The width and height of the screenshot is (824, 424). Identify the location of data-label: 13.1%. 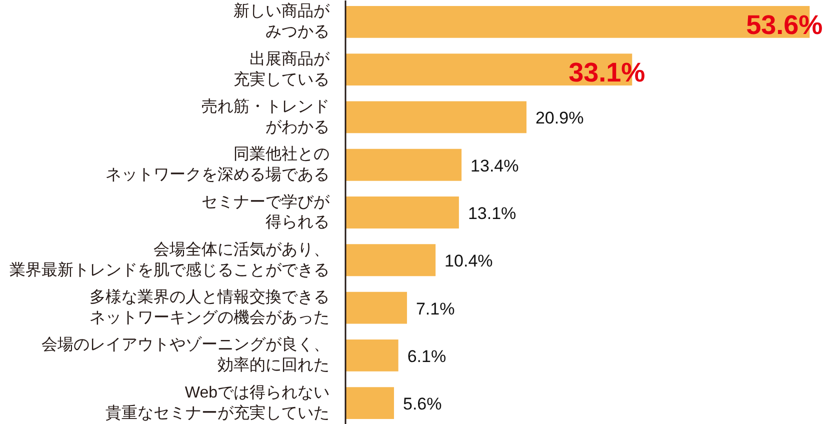
(492, 213).